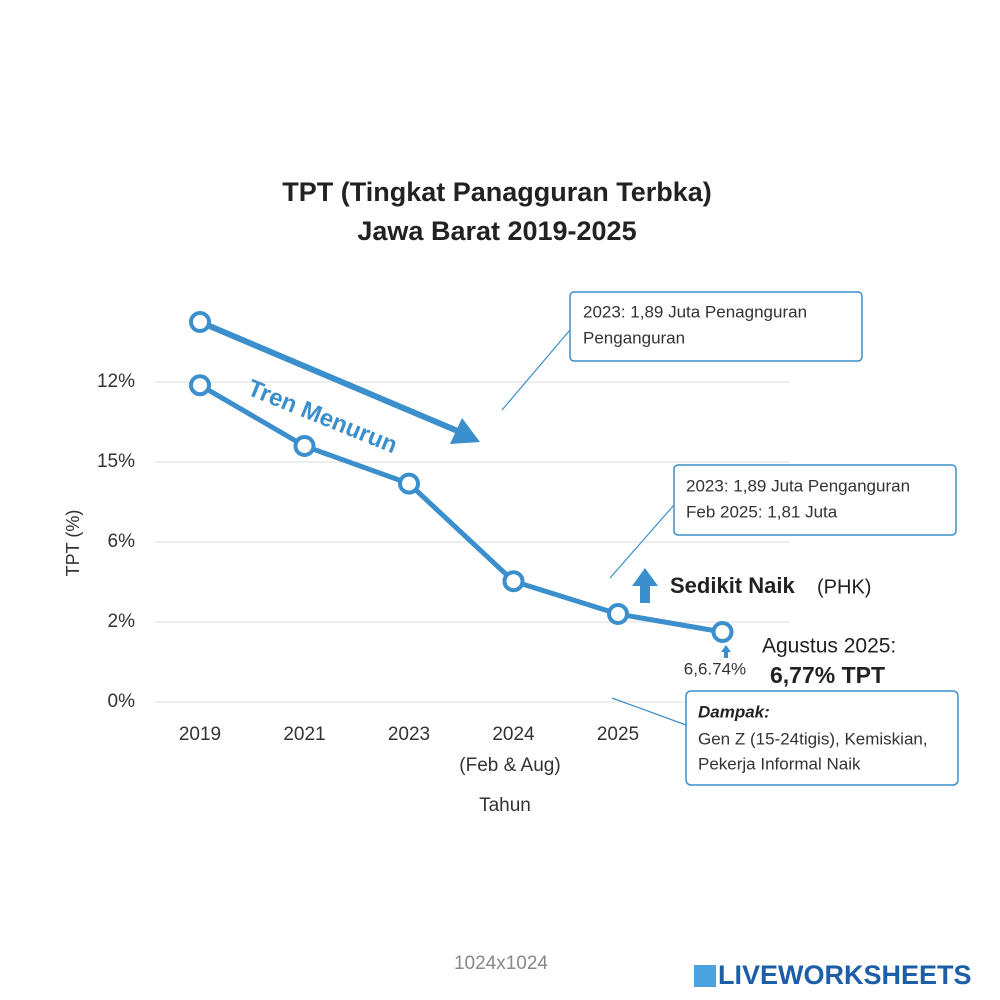  I want to click on trend-arrow, so click(330, 377).